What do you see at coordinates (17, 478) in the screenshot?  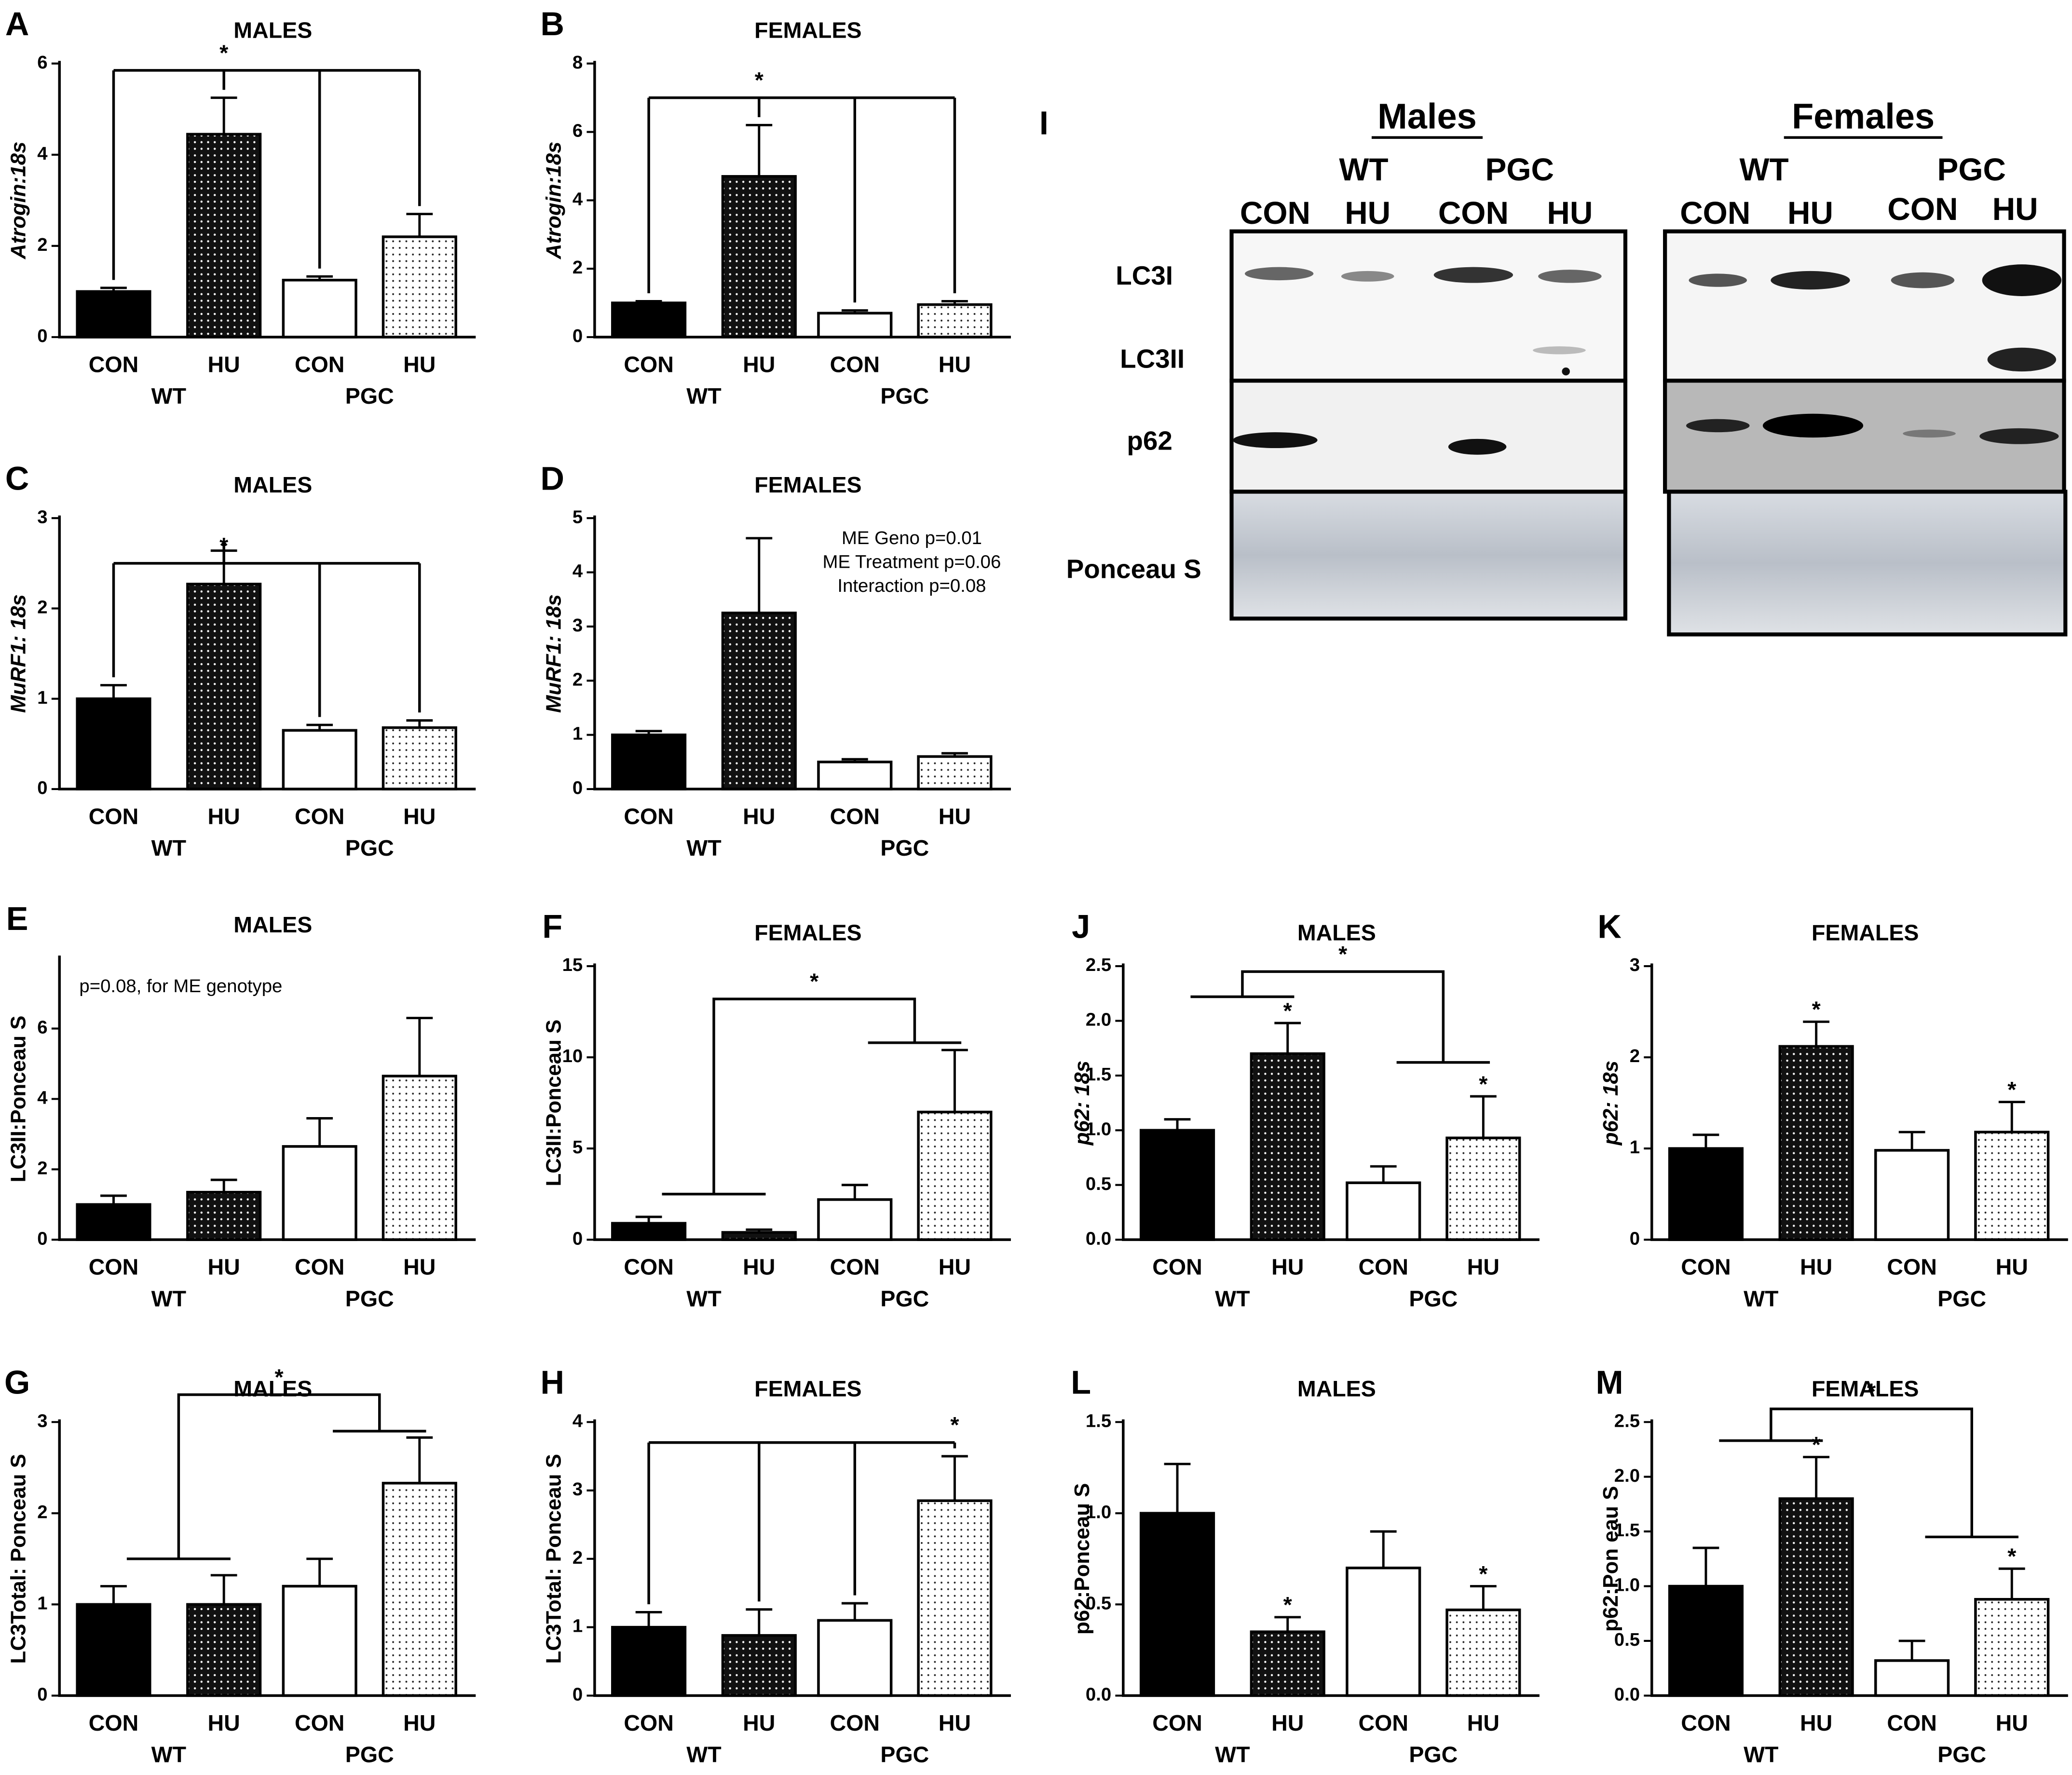 I see `panel-letter: C` at bounding box center [17, 478].